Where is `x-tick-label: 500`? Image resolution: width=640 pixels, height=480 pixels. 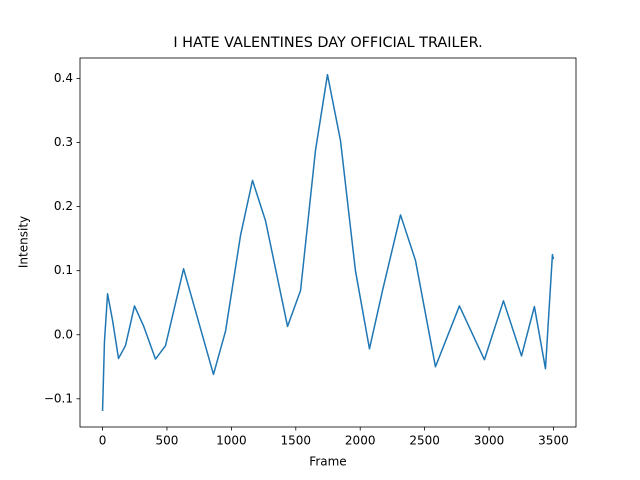 x-tick-label: 500 is located at coordinates (167, 441).